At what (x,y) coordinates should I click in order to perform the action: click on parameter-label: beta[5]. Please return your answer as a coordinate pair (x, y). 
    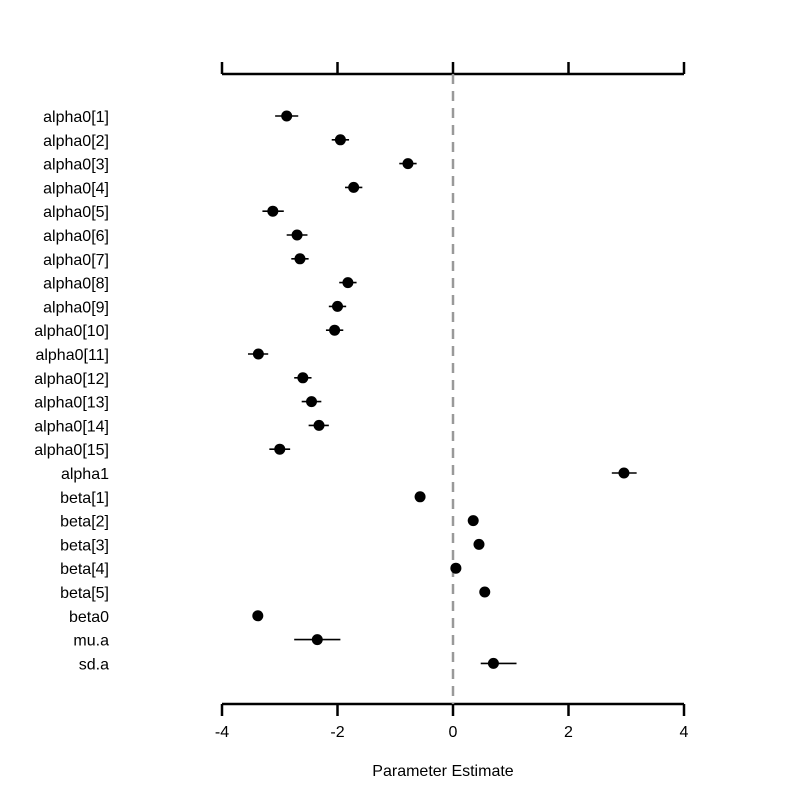
    Looking at the image, I should click on (84, 593).